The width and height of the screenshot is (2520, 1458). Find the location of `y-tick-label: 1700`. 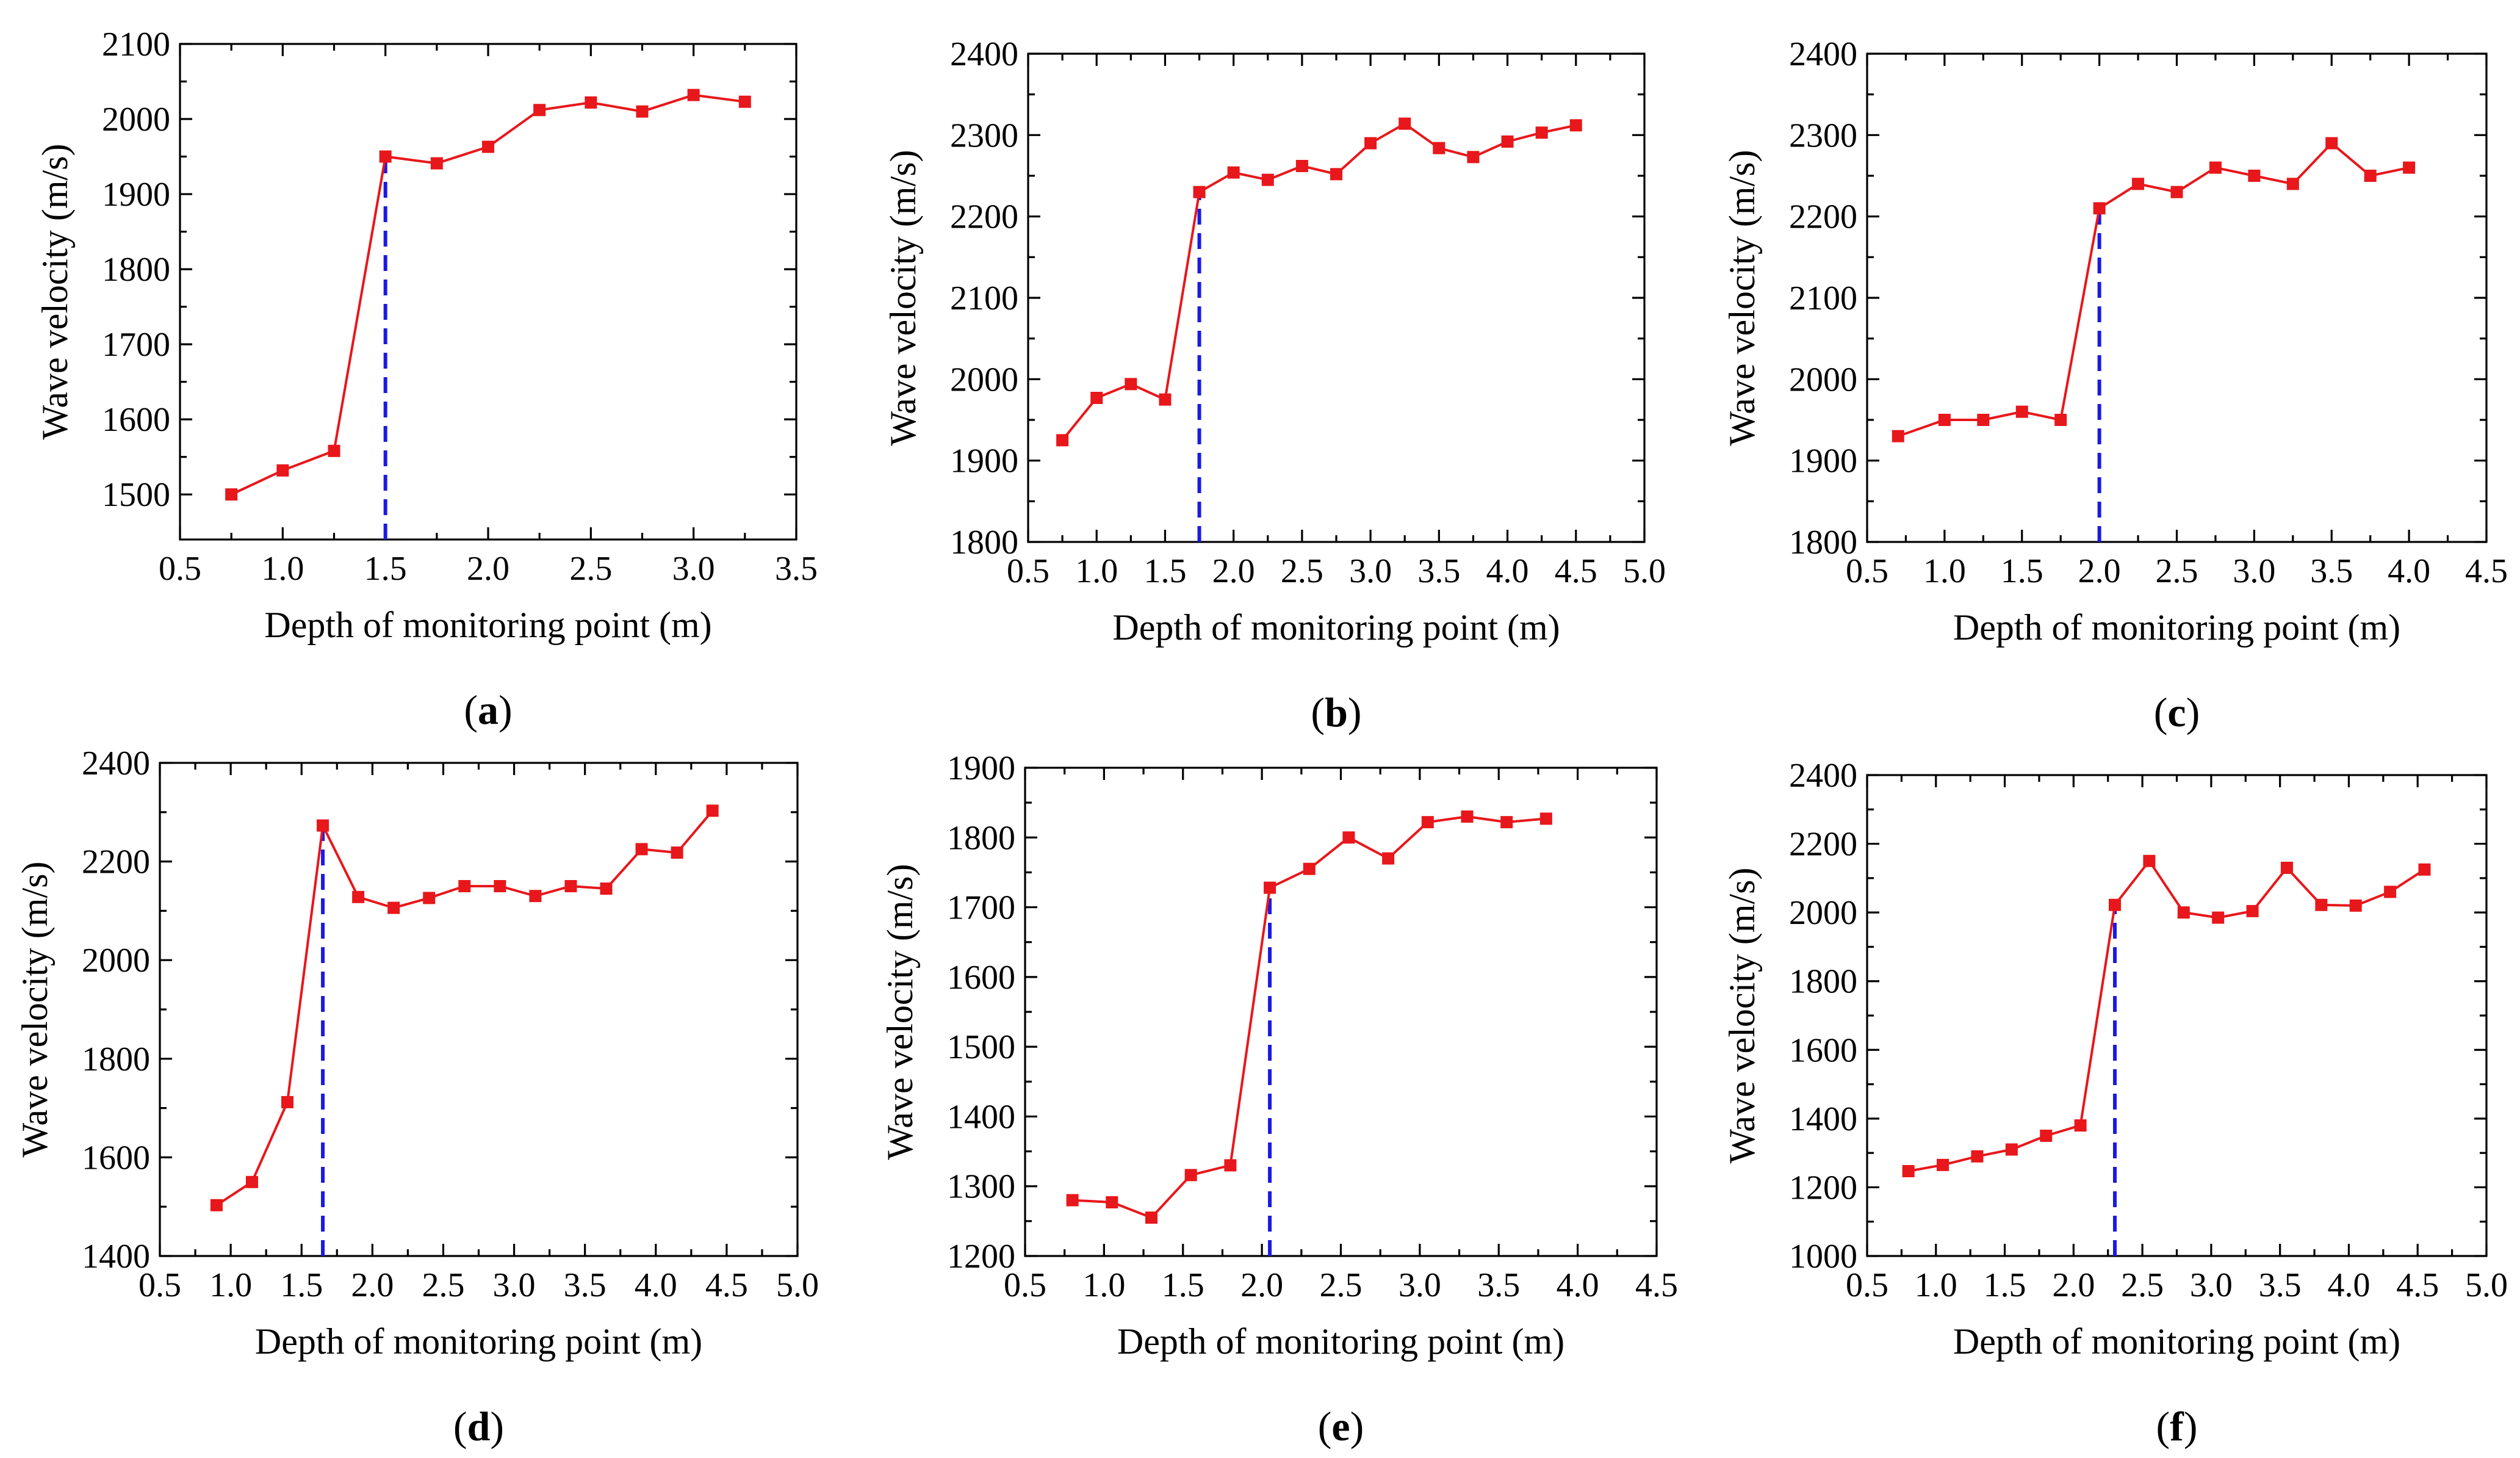

y-tick-label: 1700 is located at coordinates (981, 908).